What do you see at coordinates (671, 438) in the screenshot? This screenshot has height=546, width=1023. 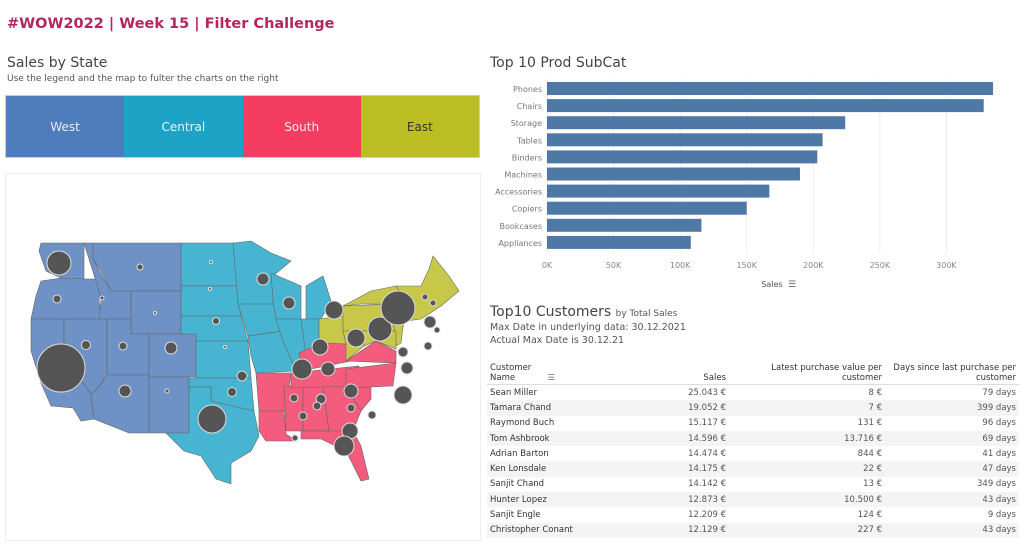 I see `sales-cell: 14.596 €` at bounding box center [671, 438].